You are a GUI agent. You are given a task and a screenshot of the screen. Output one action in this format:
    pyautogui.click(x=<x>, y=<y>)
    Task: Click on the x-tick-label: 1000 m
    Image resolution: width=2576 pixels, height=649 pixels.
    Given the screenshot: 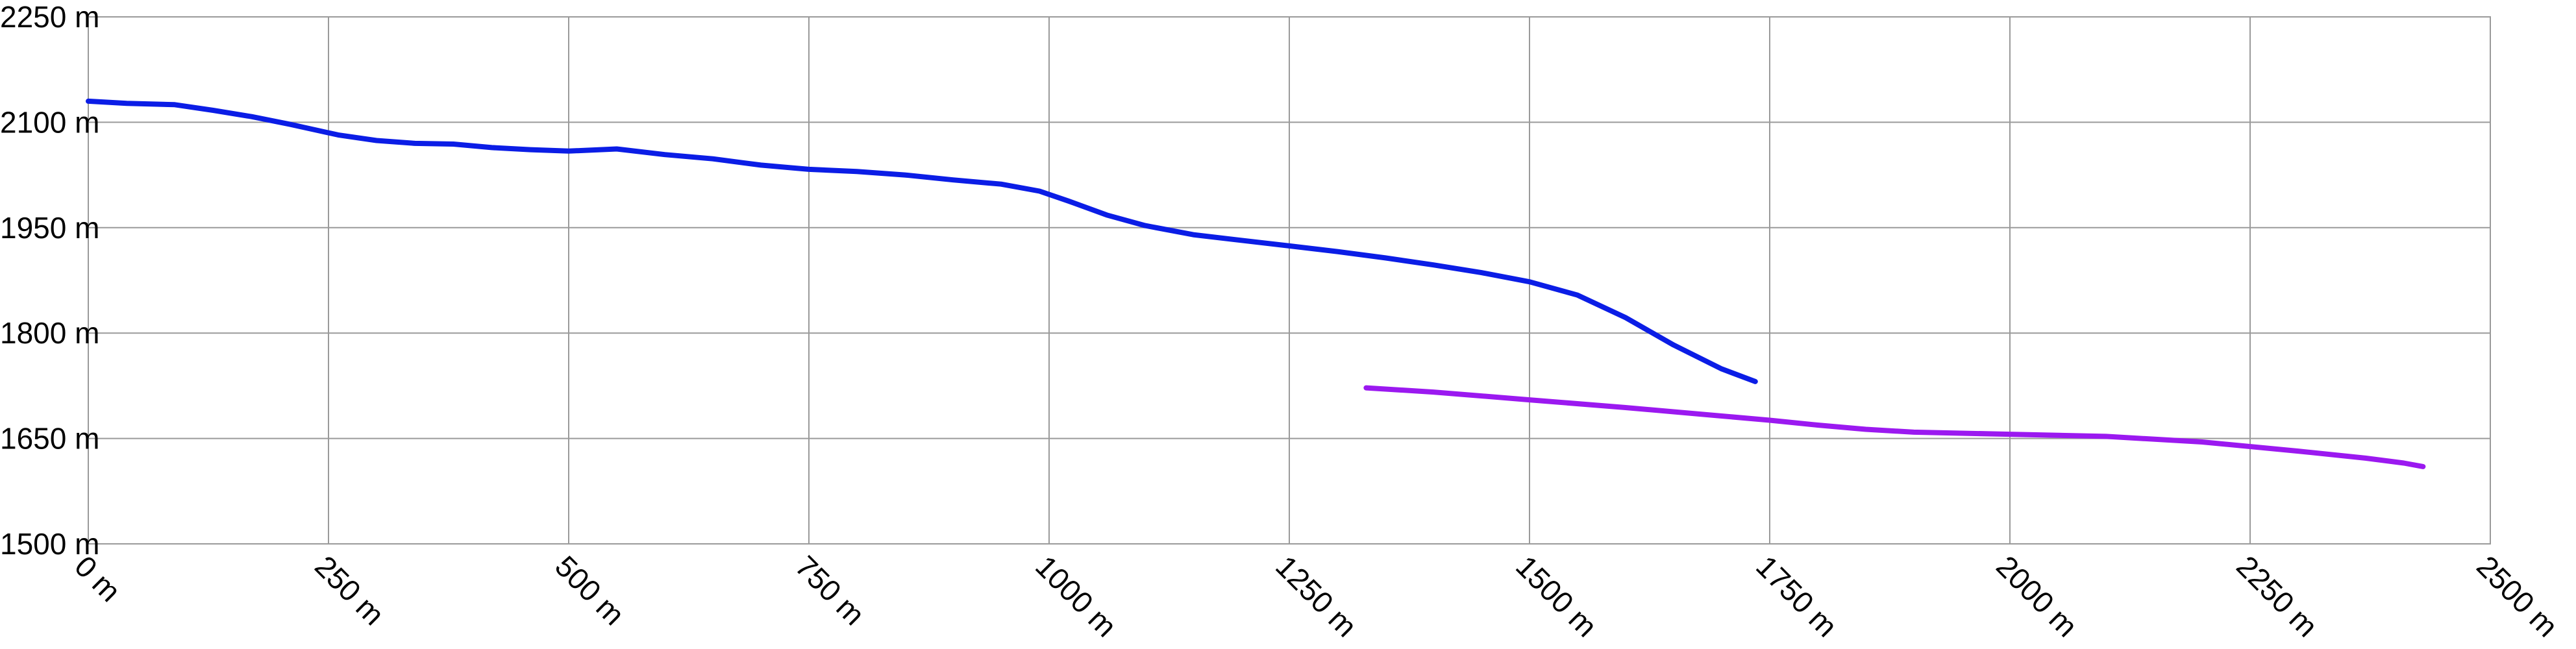 What is the action you would take?
    pyautogui.click(x=1076, y=596)
    